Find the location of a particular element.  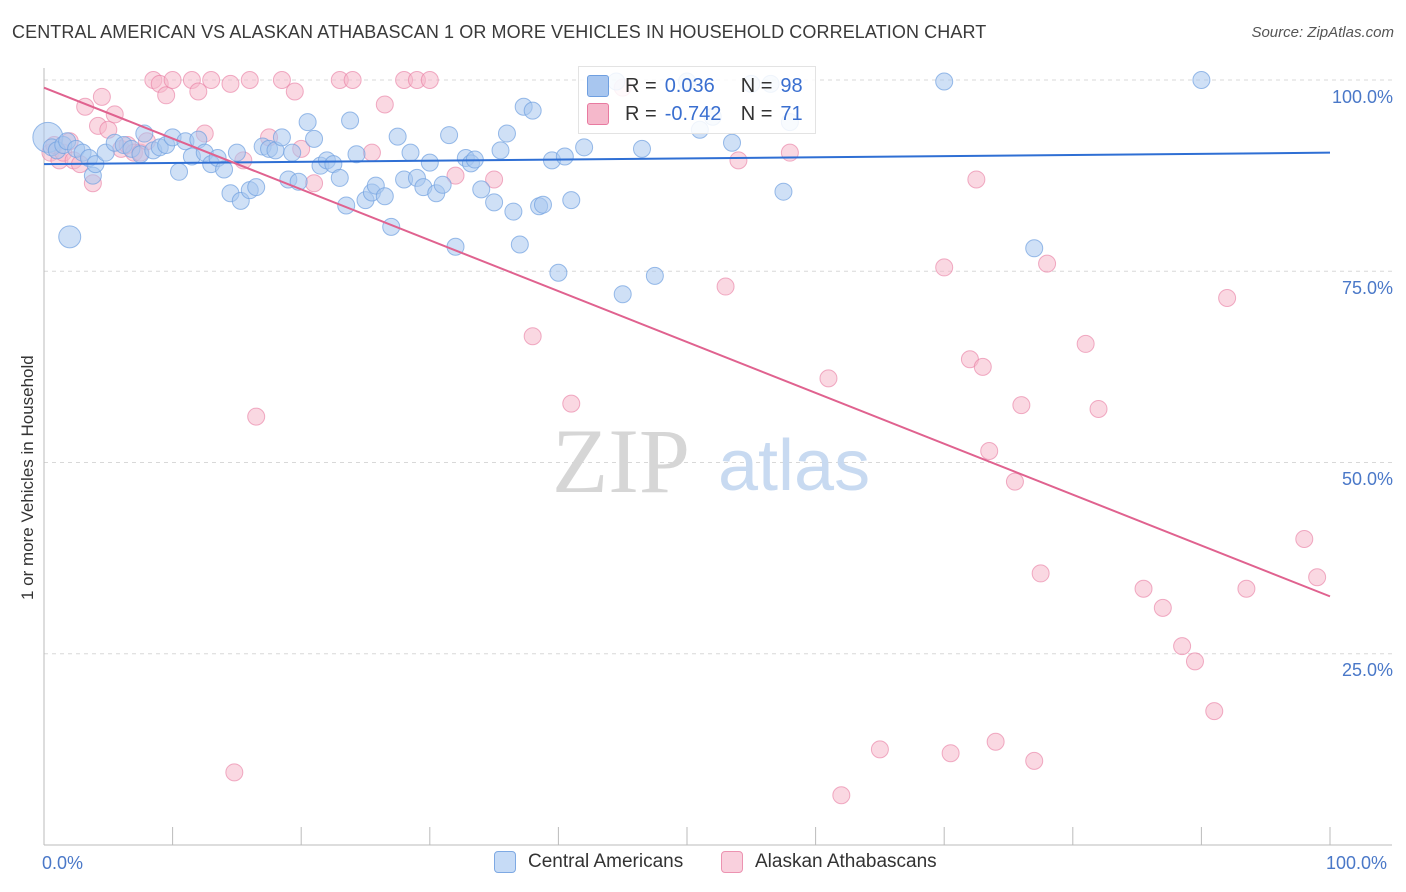

watermark-zip: ZIP is located at coordinates (621, 461).